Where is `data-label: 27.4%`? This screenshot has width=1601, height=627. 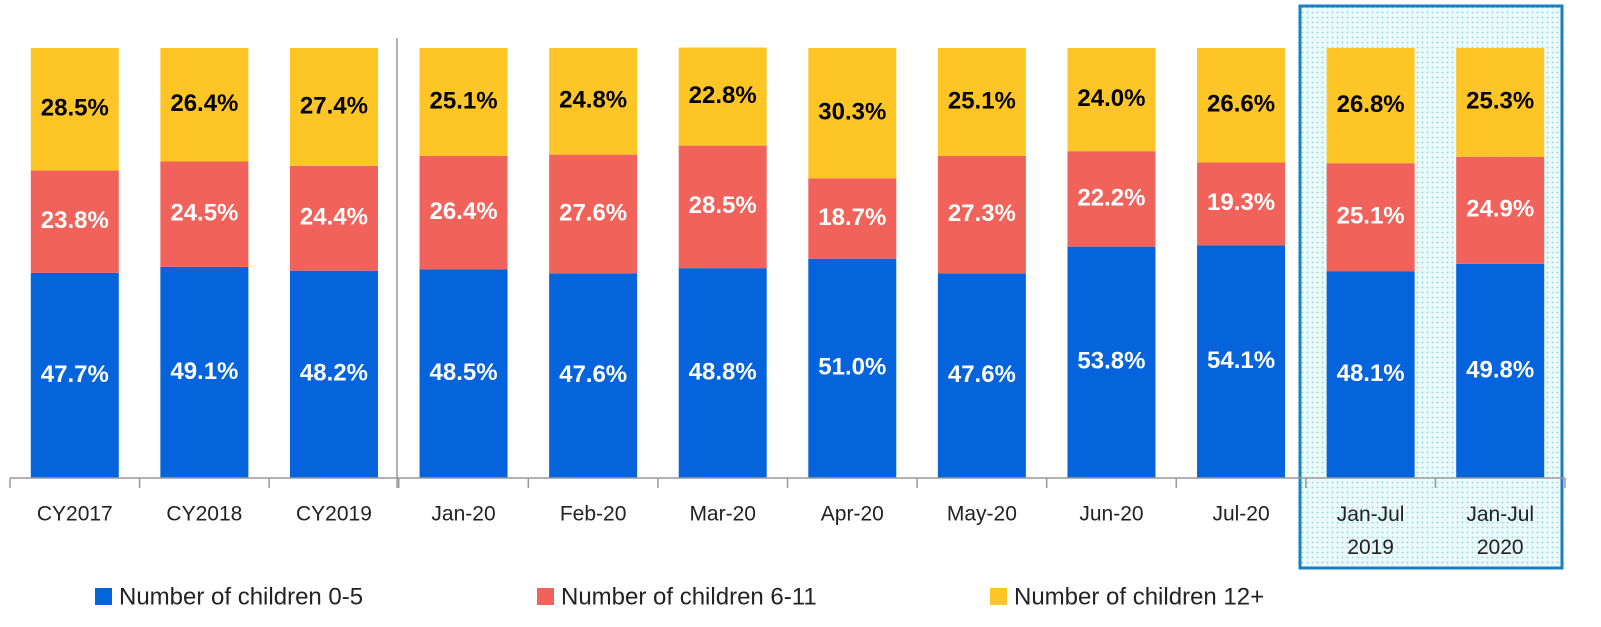 data-label: 27.4% is located at coordinates (334, 105).